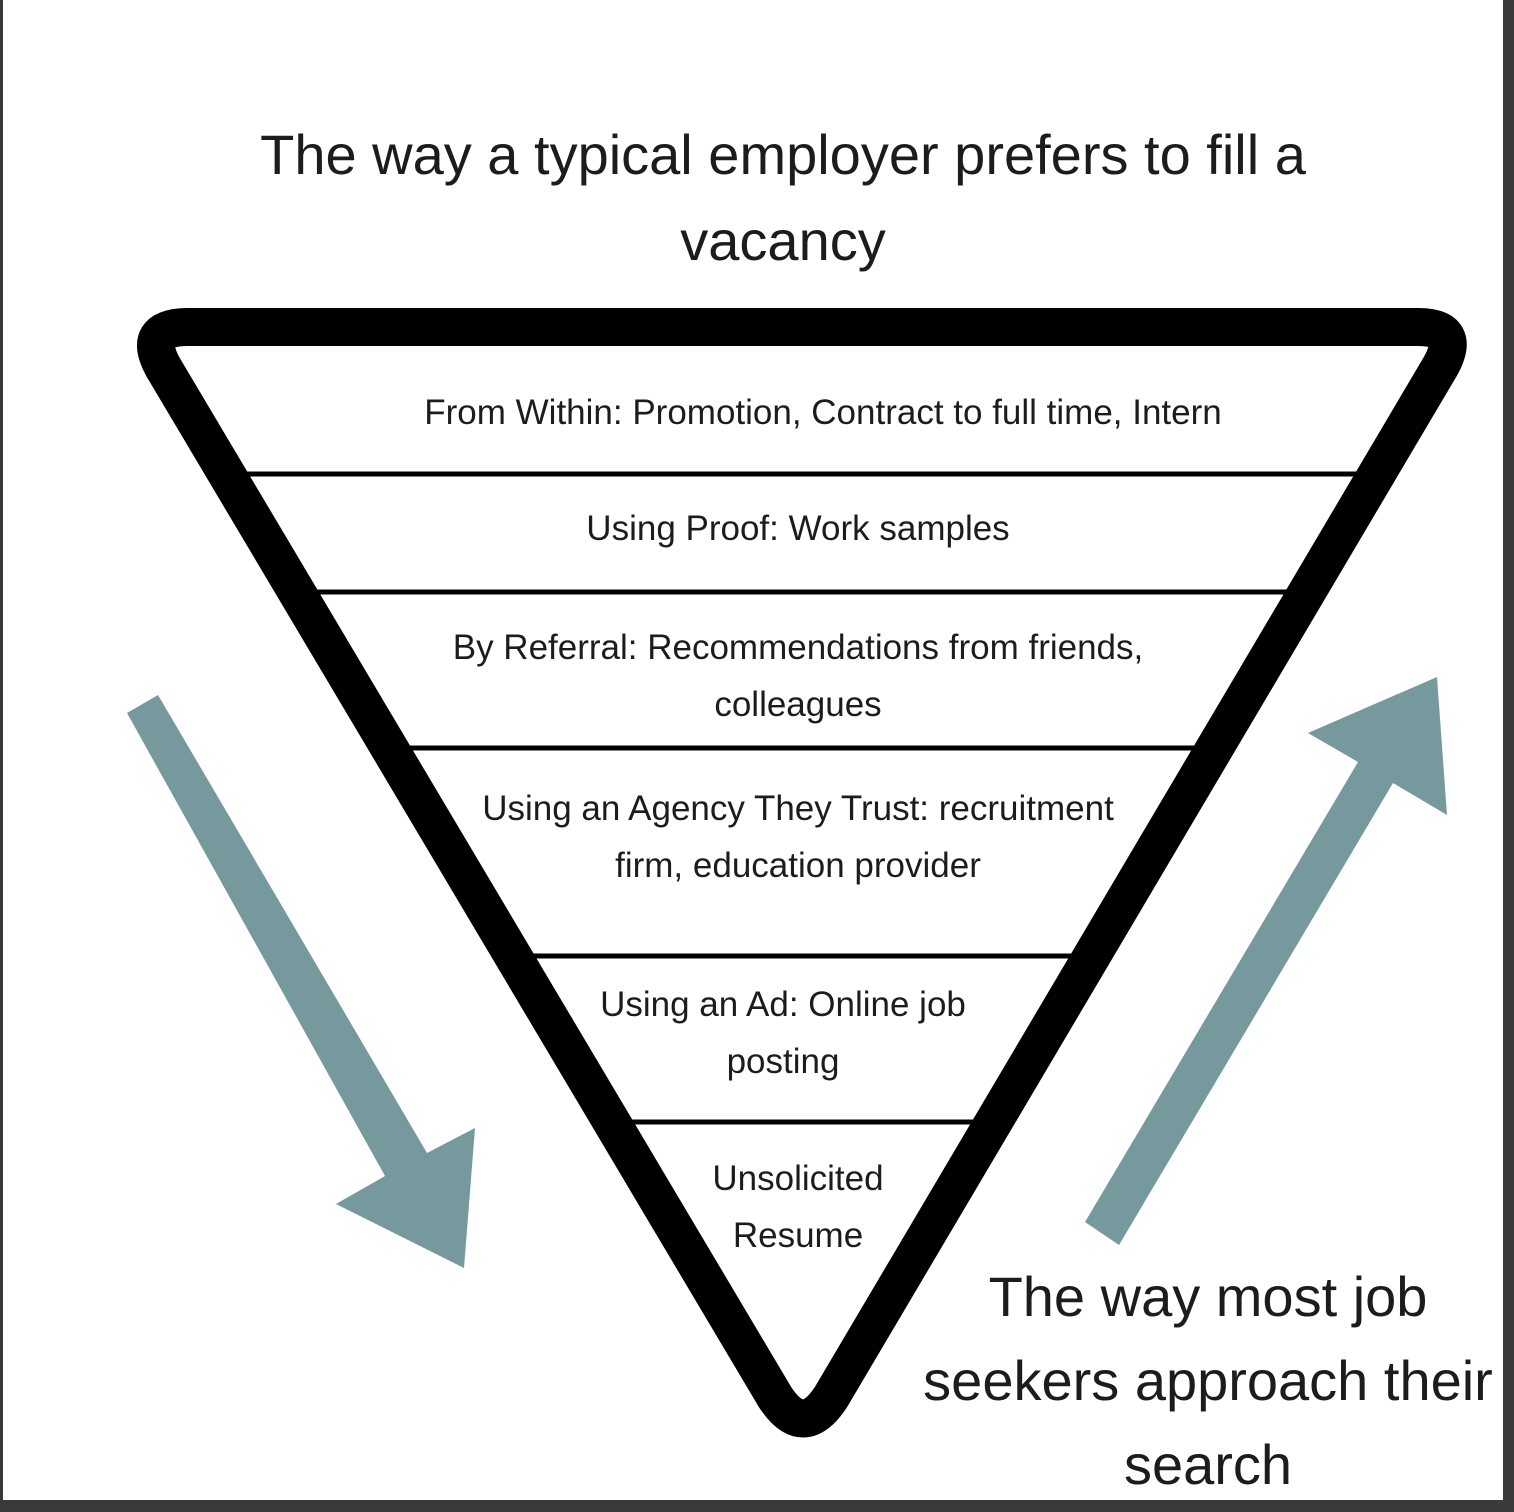 The image size is (1514, 1512). I want to click on level-label-ad: Using an Ad: Online job posting, so click(783, 1033).